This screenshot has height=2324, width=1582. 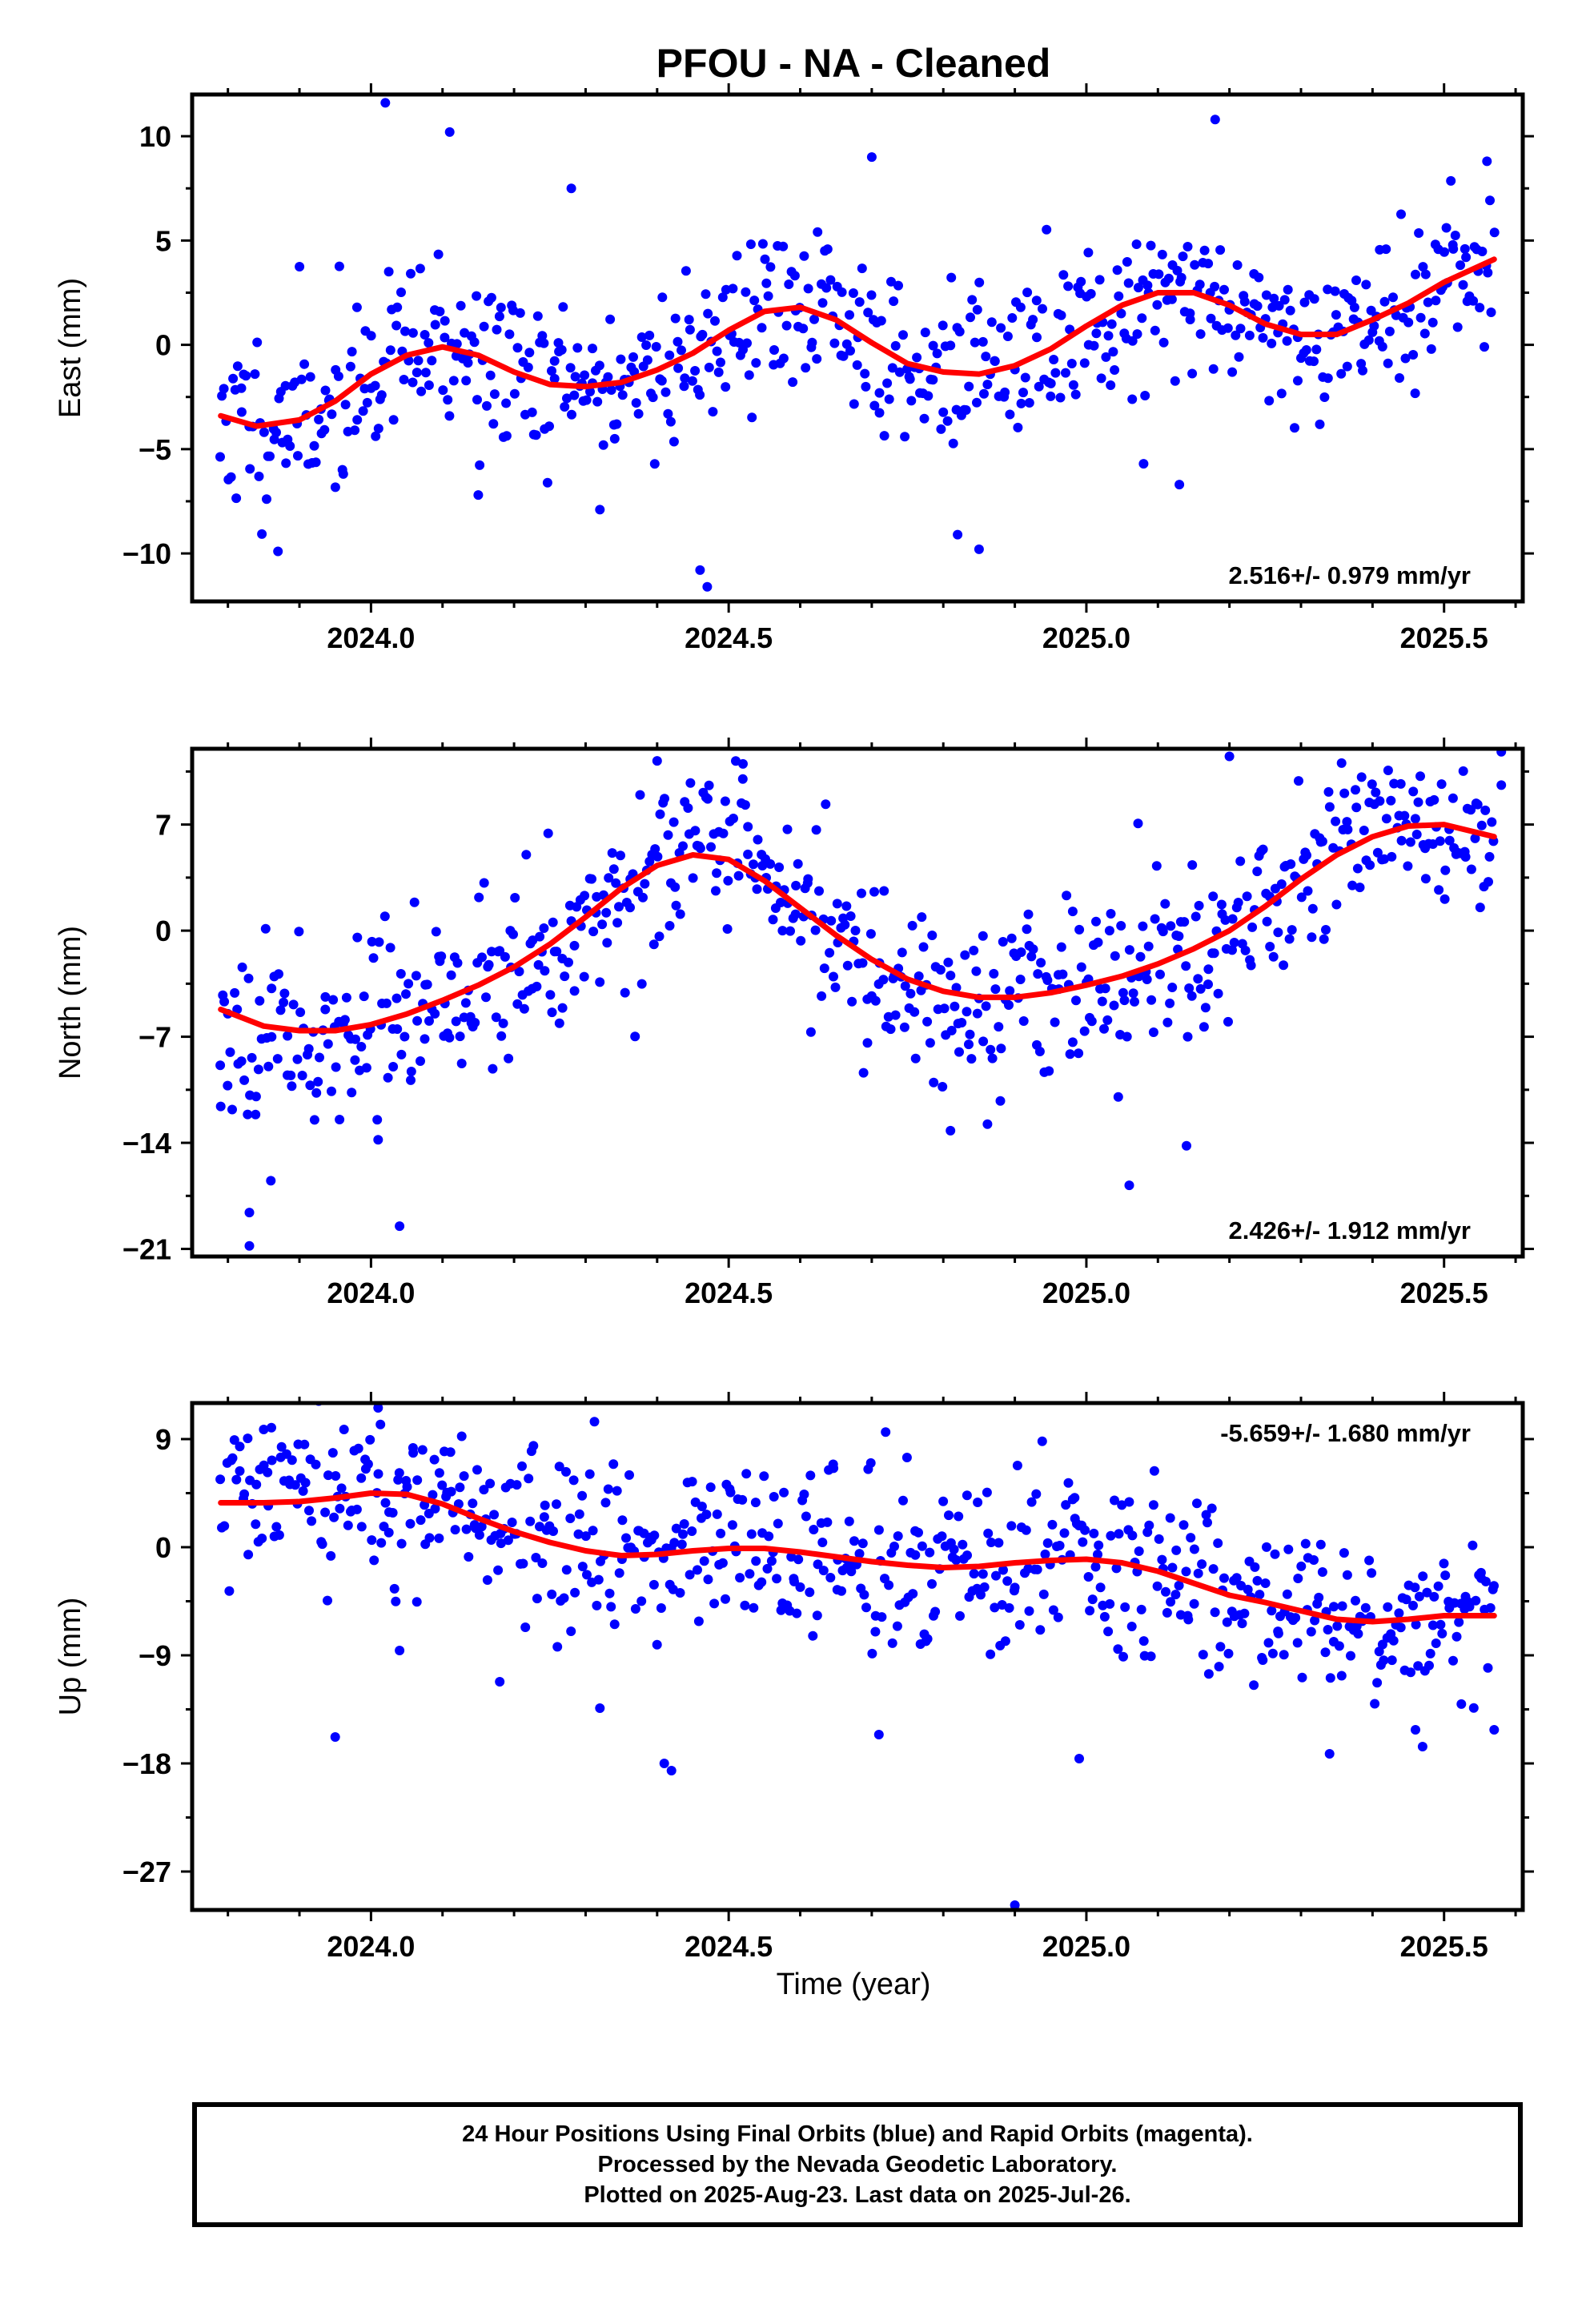 What do you see at coordinates (146, 1763) in the screenshot?
I see `y-tick-label: −18` at bounding box center [146, 1763].